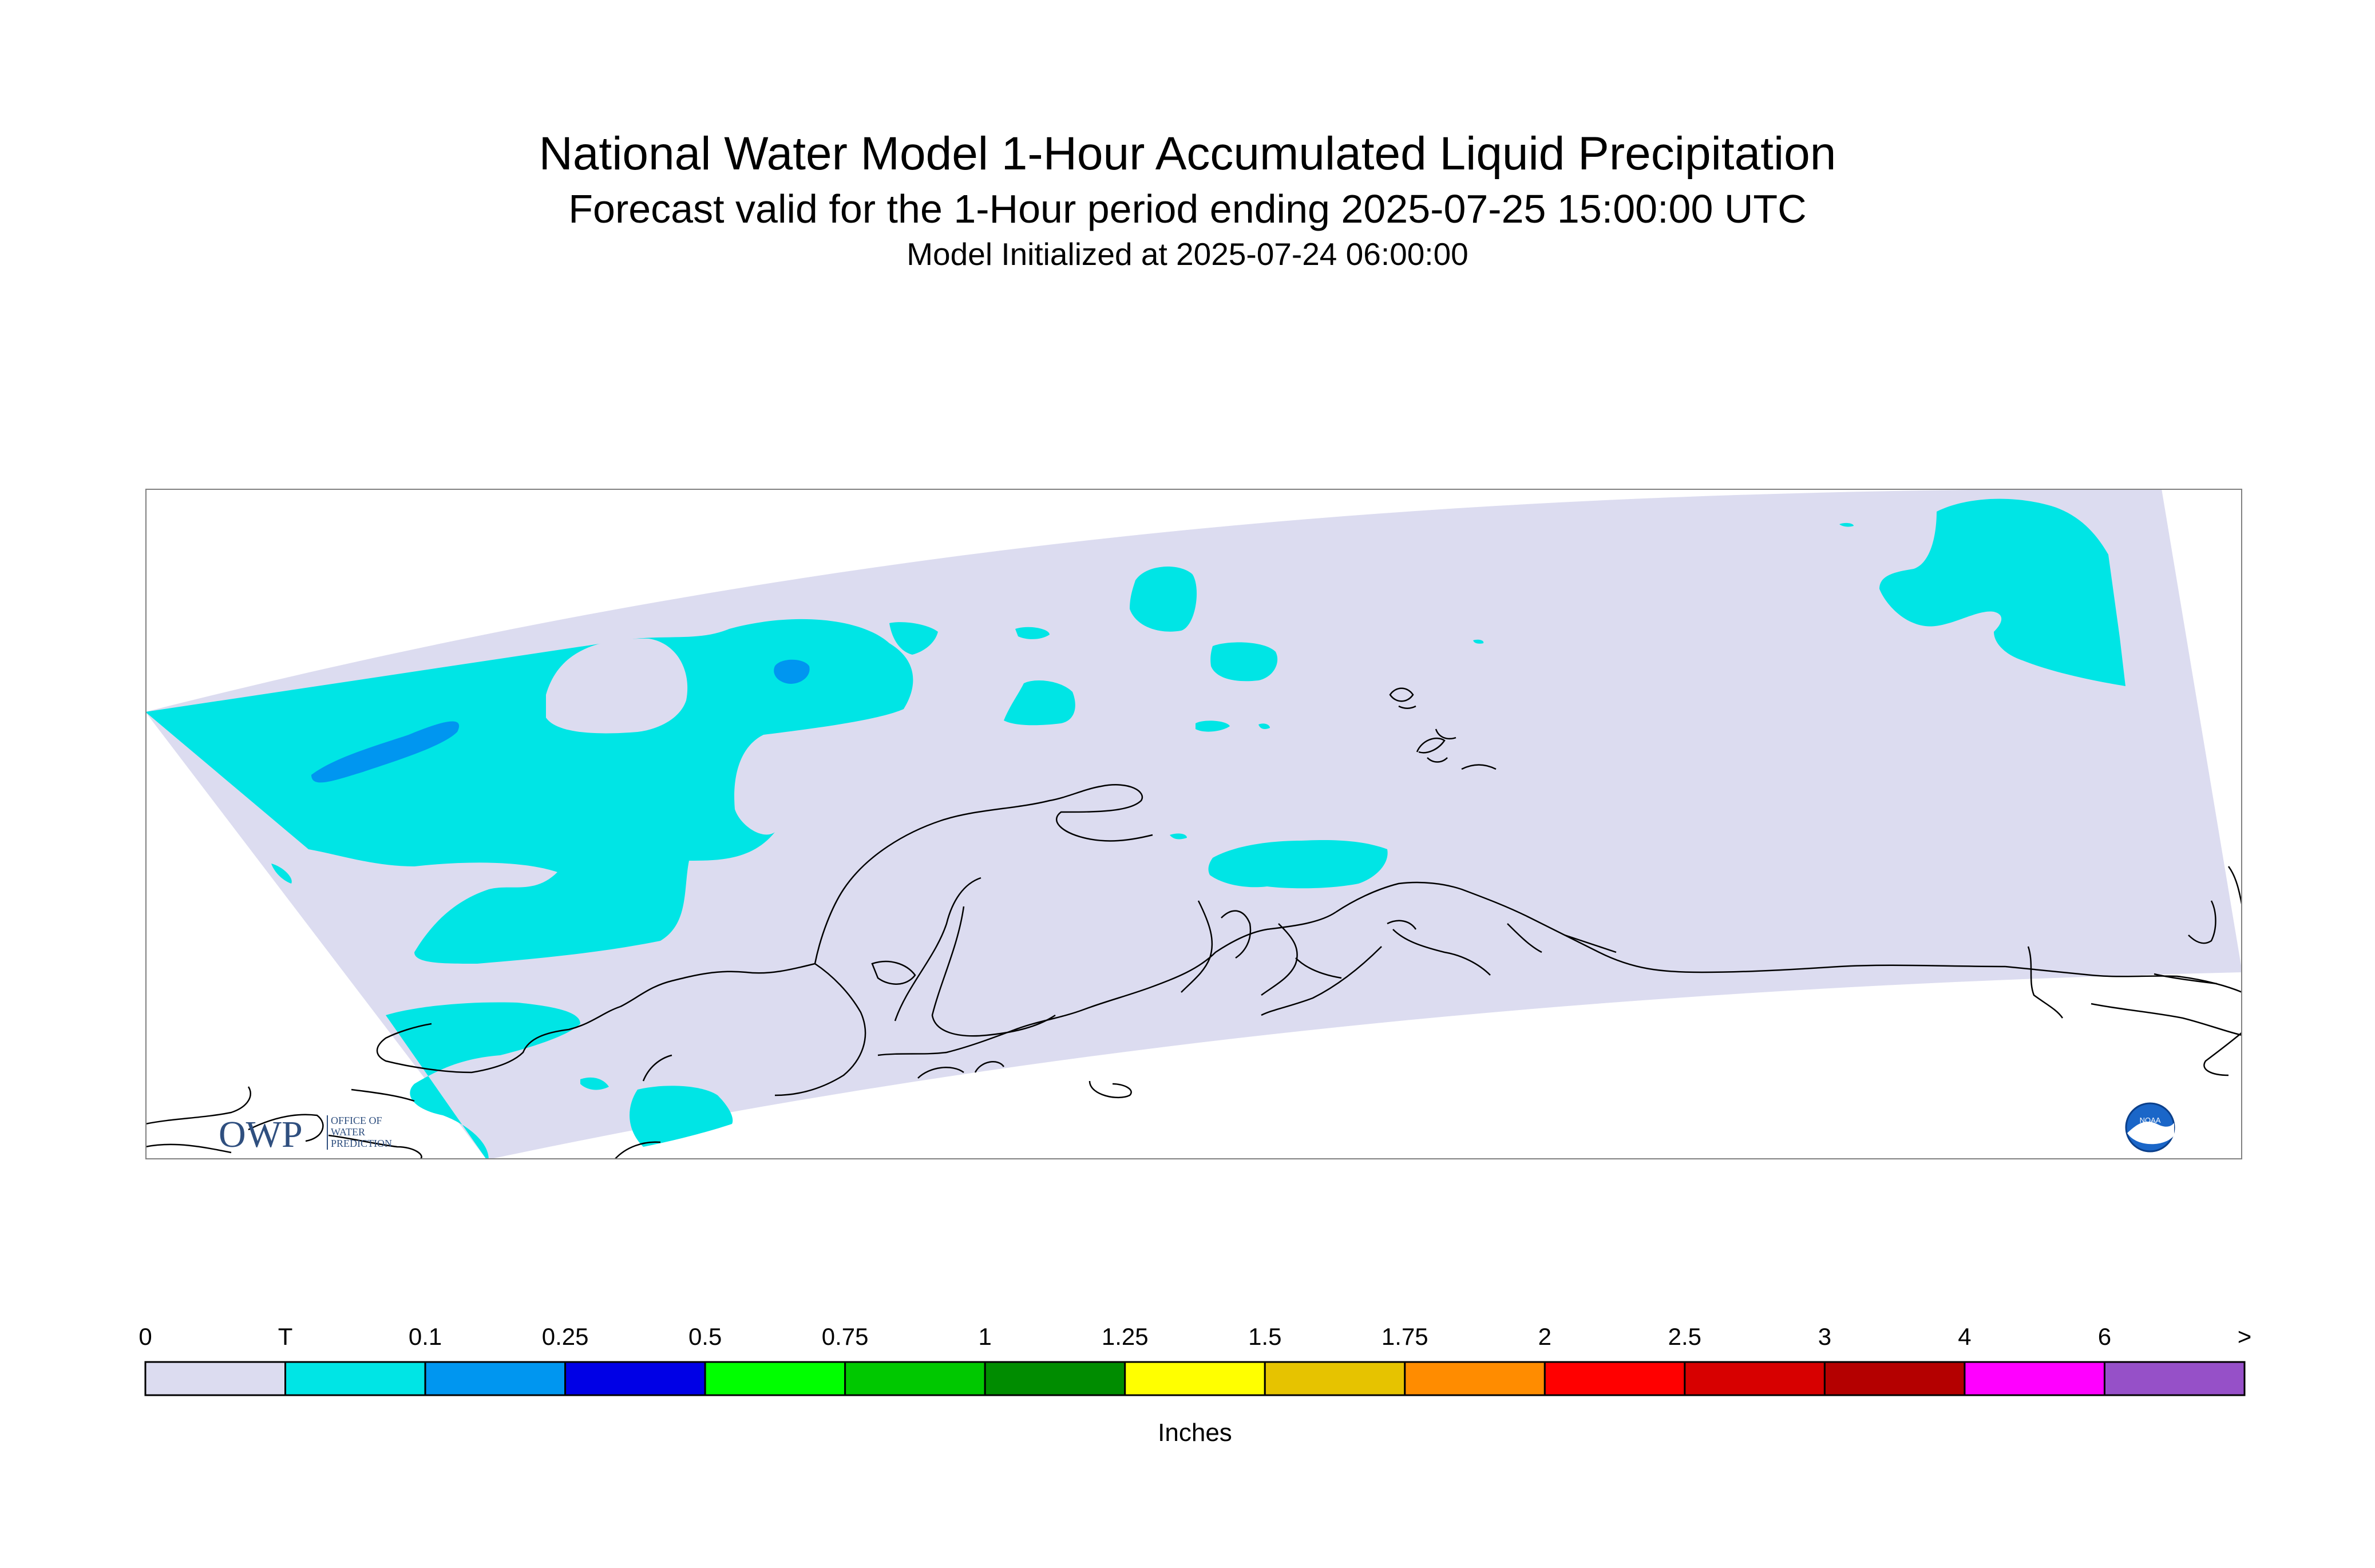  What do you see at coordinates (385, 752) in the screenshot?
I see `precip-light-streak-west` at bounding box center [385, 752].